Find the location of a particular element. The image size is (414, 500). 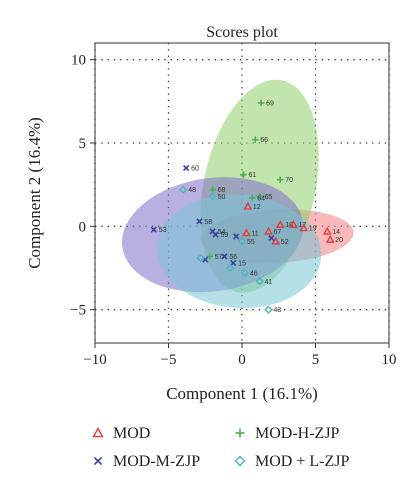

point-label: 18 is located at coordinates (289, 225).